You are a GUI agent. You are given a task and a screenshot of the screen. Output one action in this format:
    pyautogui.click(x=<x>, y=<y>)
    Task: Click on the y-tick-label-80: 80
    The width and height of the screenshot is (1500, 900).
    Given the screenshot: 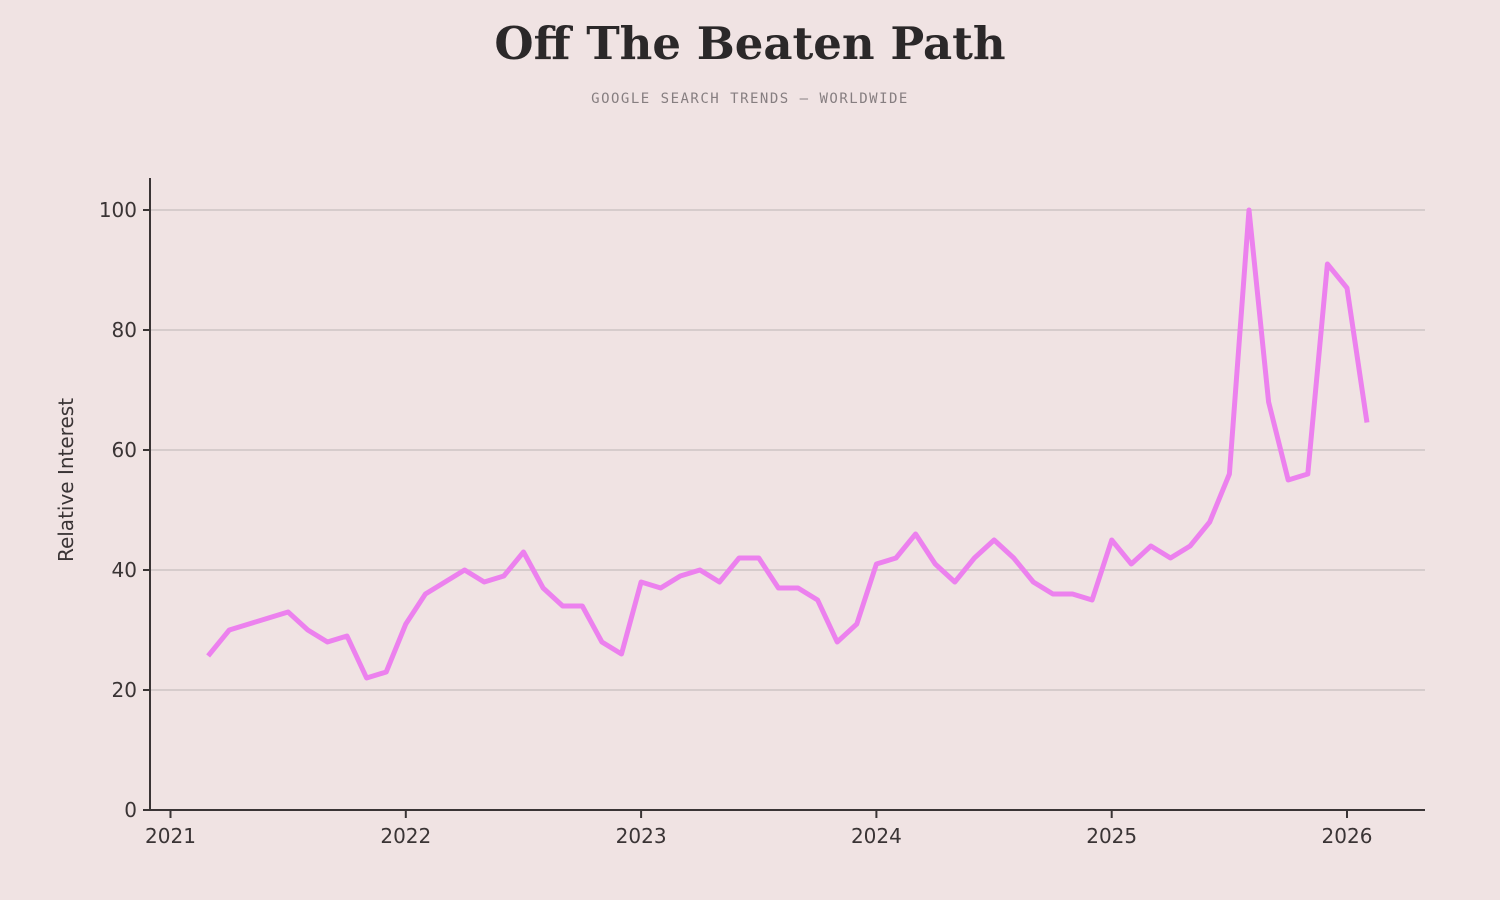 What is the action you would take?
    pyautogui.click(x=124, y=330)
    